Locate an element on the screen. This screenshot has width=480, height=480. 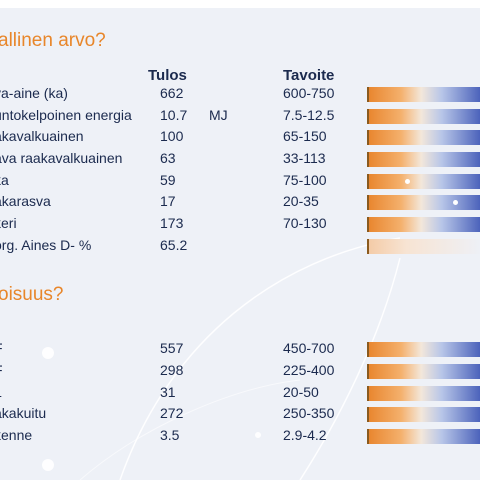
row-target: 33-113 is located at coordinates (304, 158).